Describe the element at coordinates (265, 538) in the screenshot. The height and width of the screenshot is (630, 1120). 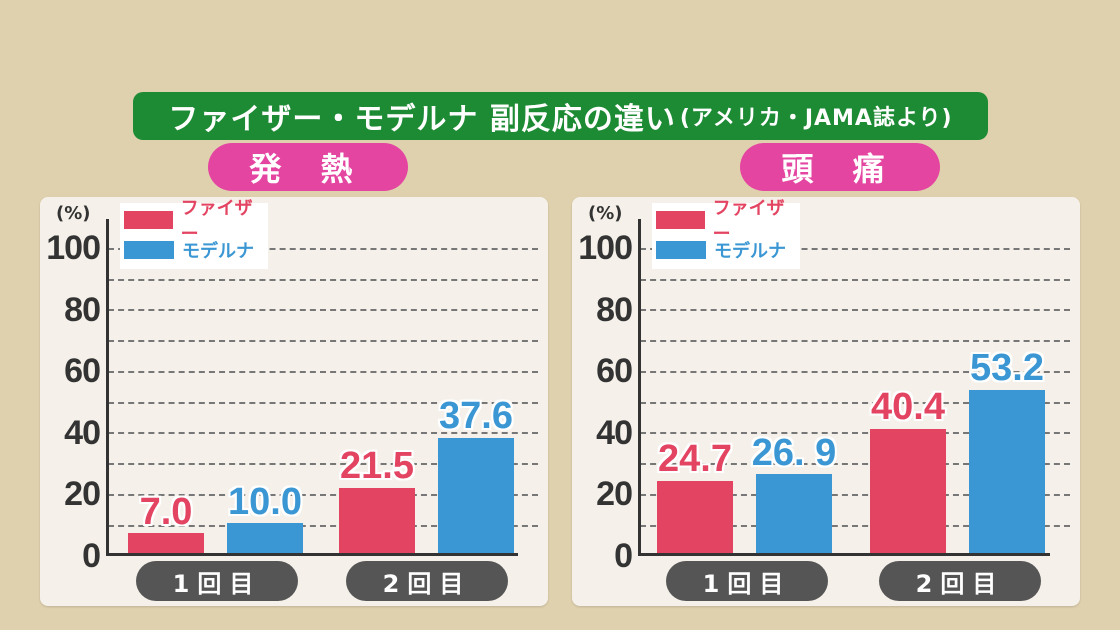
I see `bar-fever-moderna-dose1` at that location.